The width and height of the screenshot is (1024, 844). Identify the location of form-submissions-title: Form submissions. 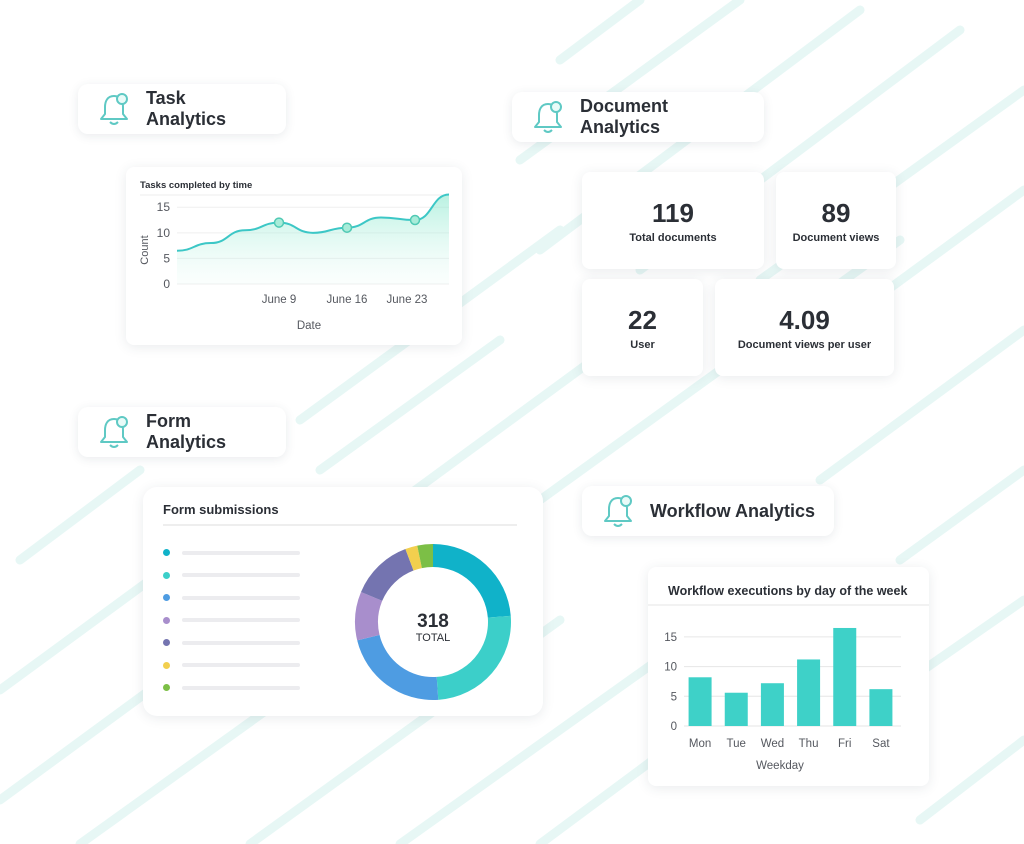
(221, 509).